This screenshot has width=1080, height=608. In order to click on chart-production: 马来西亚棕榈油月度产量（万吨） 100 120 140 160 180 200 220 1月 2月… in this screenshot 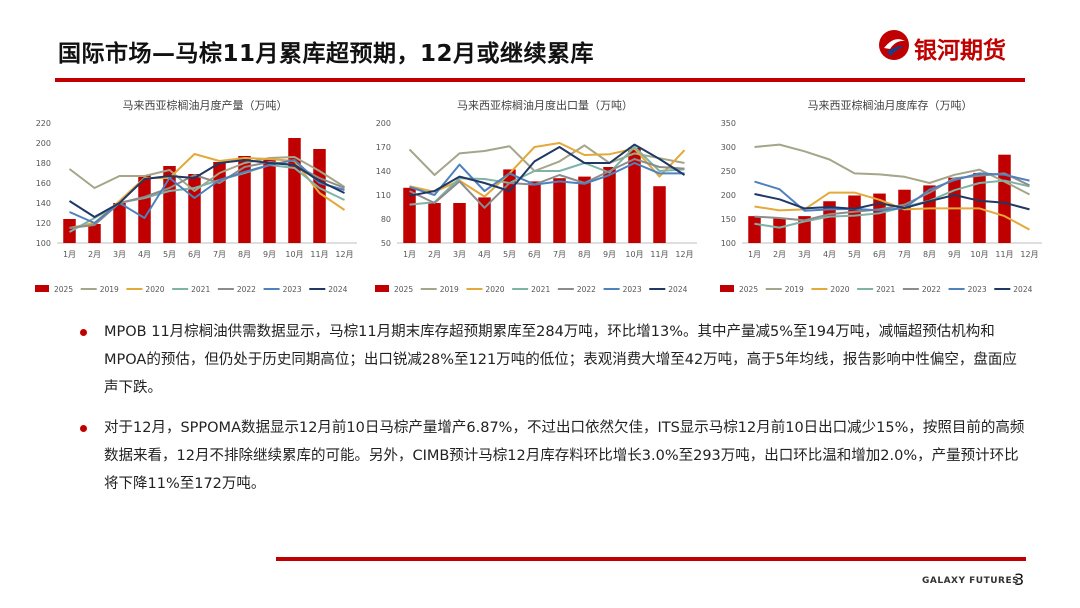, I will do `click(195, 200)`.